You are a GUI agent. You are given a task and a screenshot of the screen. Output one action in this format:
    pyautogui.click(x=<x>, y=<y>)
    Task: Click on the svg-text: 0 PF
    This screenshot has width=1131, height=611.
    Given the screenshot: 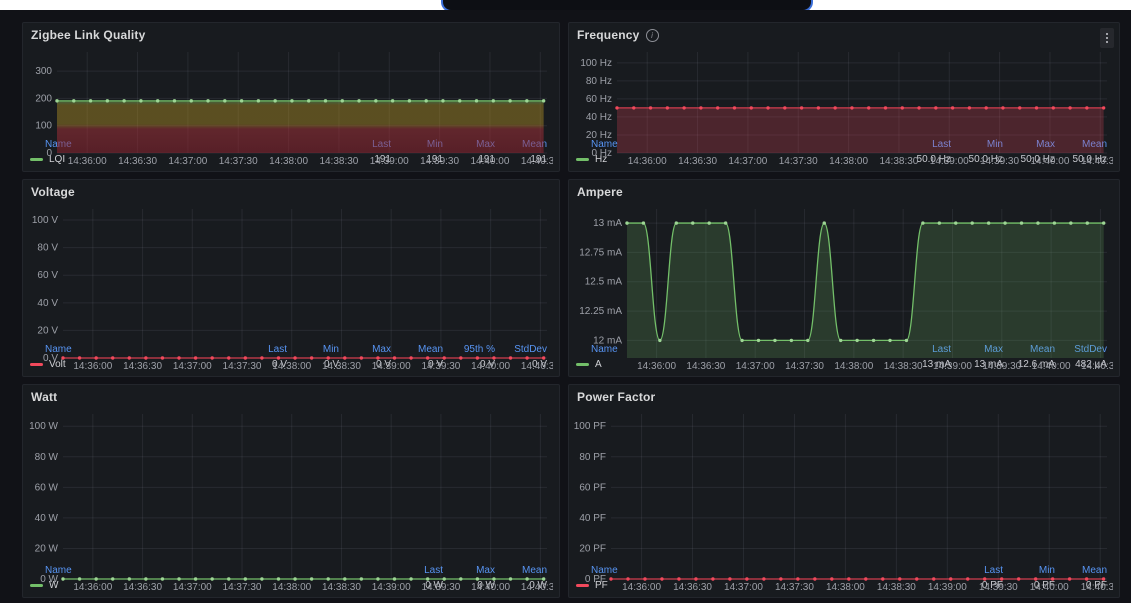 What is the action you would take?
    pyautogui.click(x=595, y=579)
    